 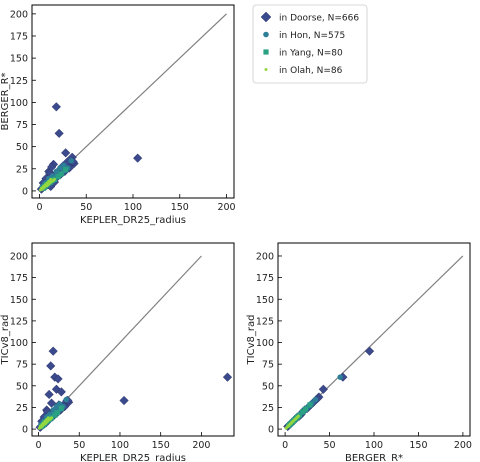 I want to click on x-axis-label: BERGER_R*, so click(x=374, y=457).